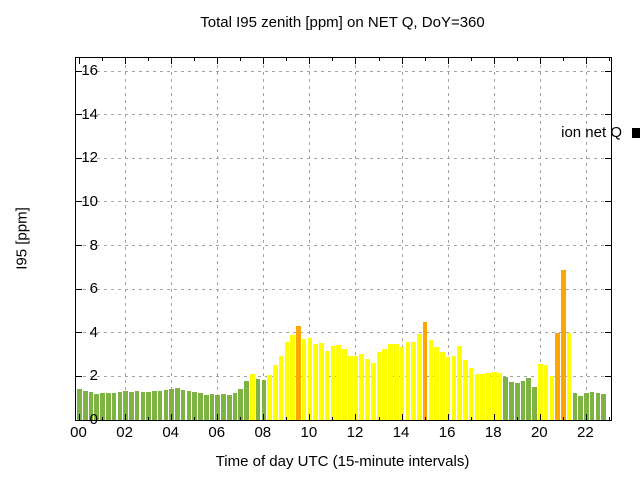 The height and width of the screenshot is (480, 640). Describe the element at coordinates (124, 432) in the screenshot. I see `x-tick-label: 02` at that location.